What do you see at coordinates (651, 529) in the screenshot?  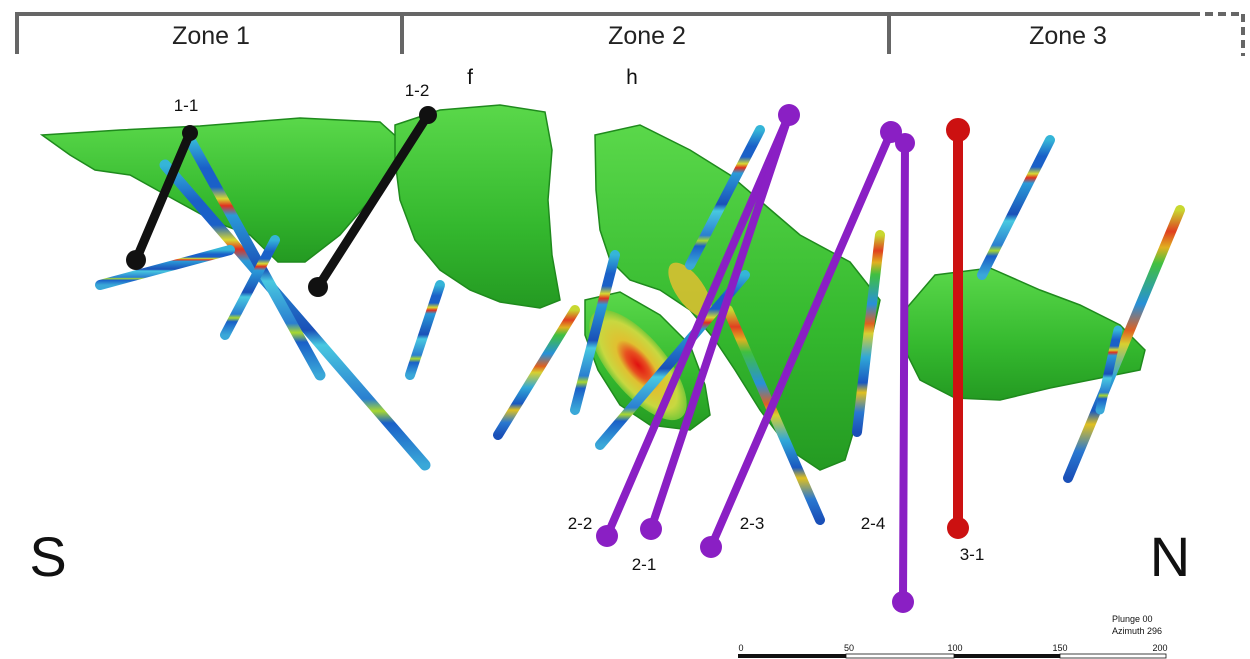 I see `hole-2-1-end` at bounding box center [651, 529].